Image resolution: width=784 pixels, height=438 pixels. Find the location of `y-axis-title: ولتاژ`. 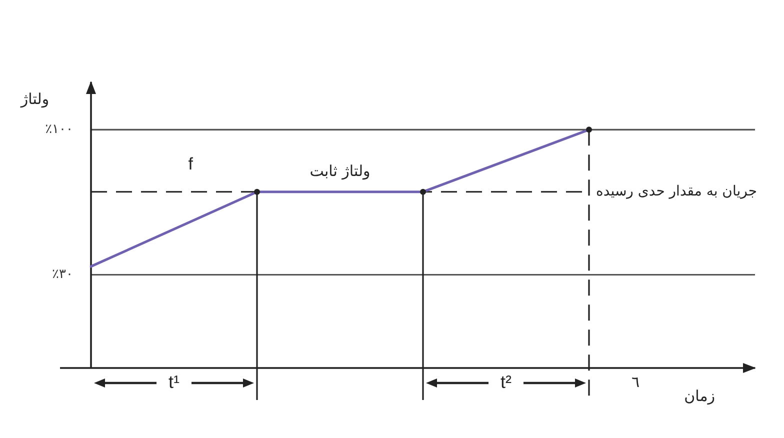

y-axis-title: ولتاژ is located at coordinates (35, 99).